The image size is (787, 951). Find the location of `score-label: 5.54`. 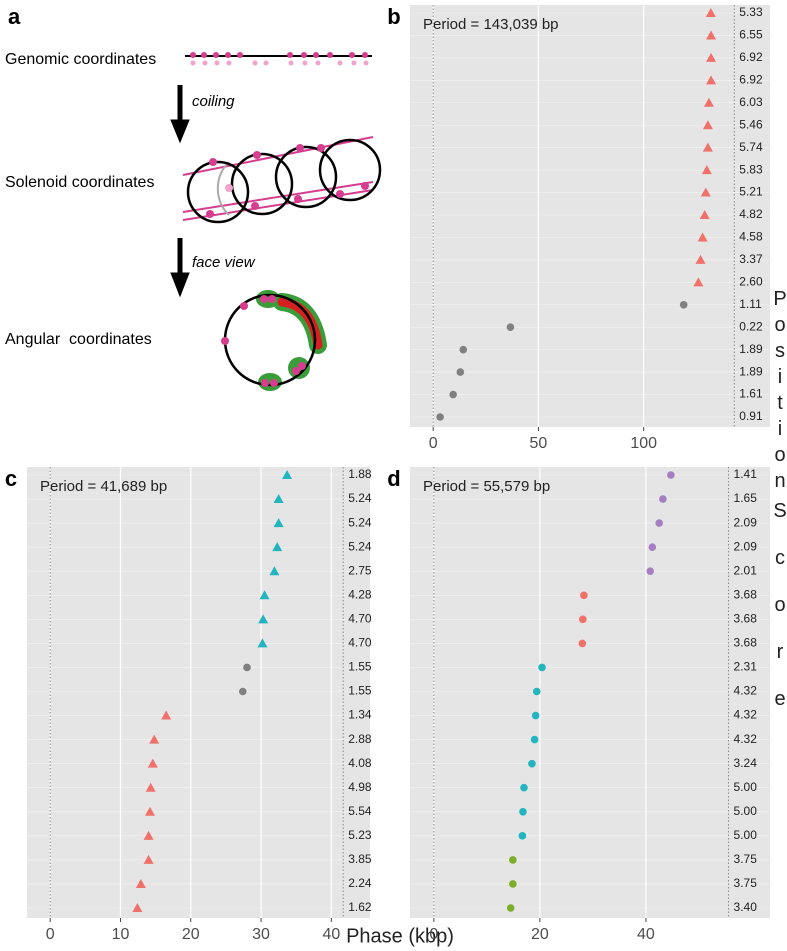

score-label: 5.54 is located at coordinates (360, 811).